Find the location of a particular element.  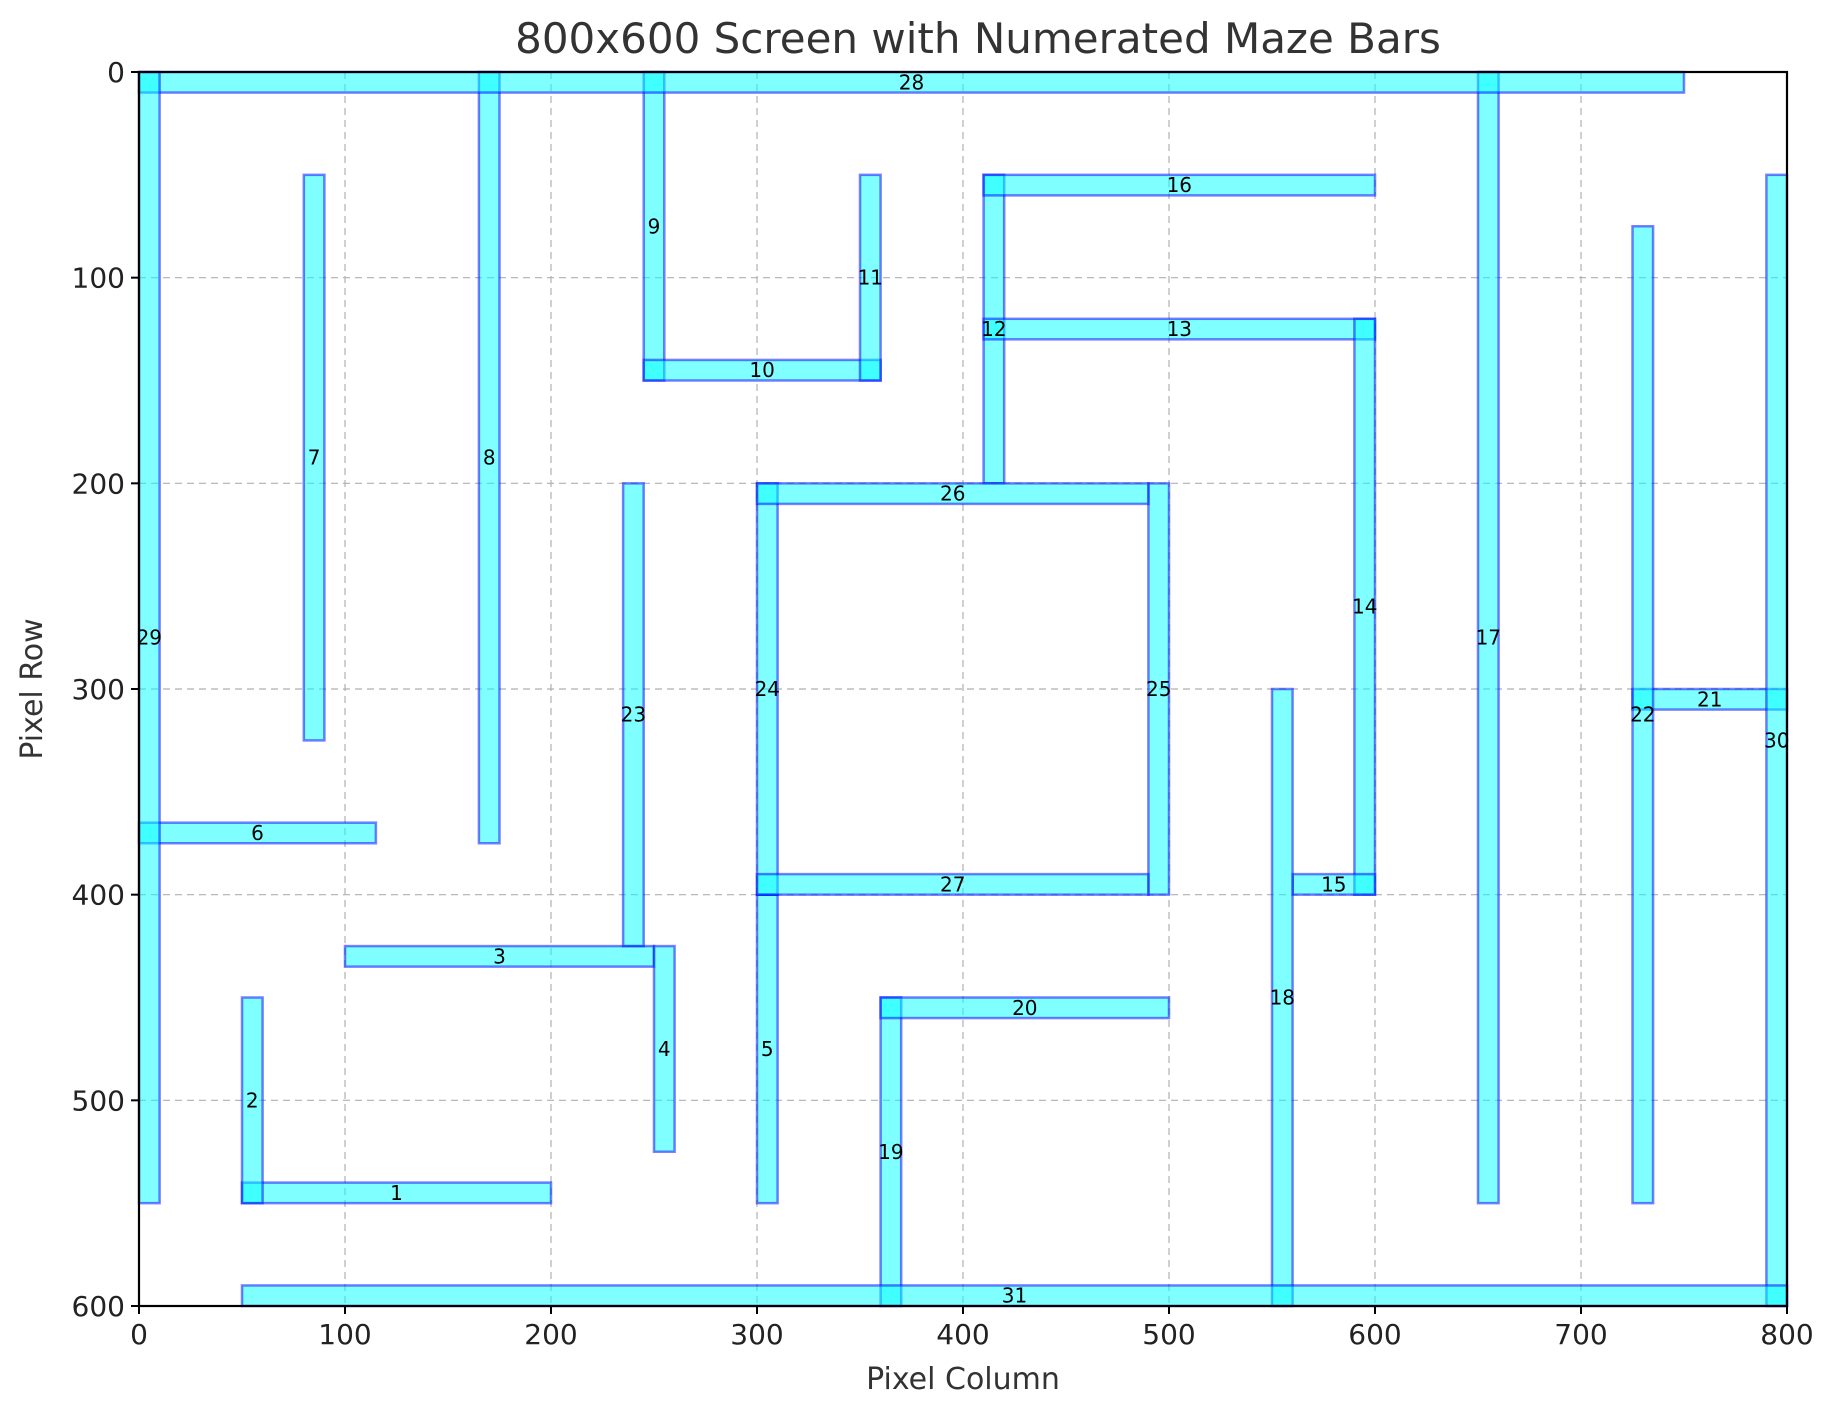

maze-bar-label-17: 17 is located at coordinates (1488, 638).